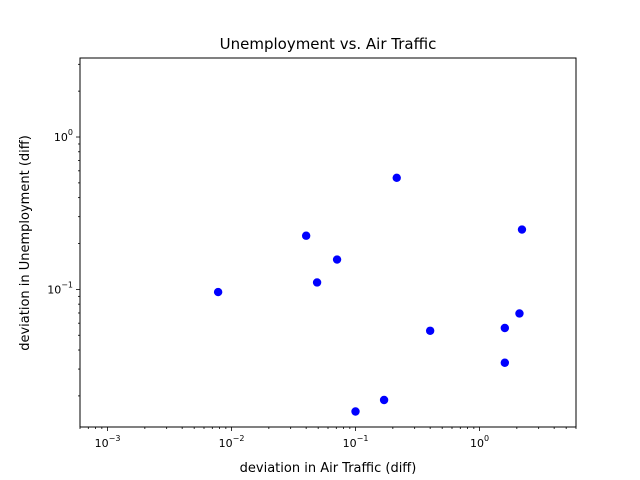 This screenshot has width=640, height=480. I want to click on chart-title: Unemployment vs. Air Traffic, so click(328, 44).